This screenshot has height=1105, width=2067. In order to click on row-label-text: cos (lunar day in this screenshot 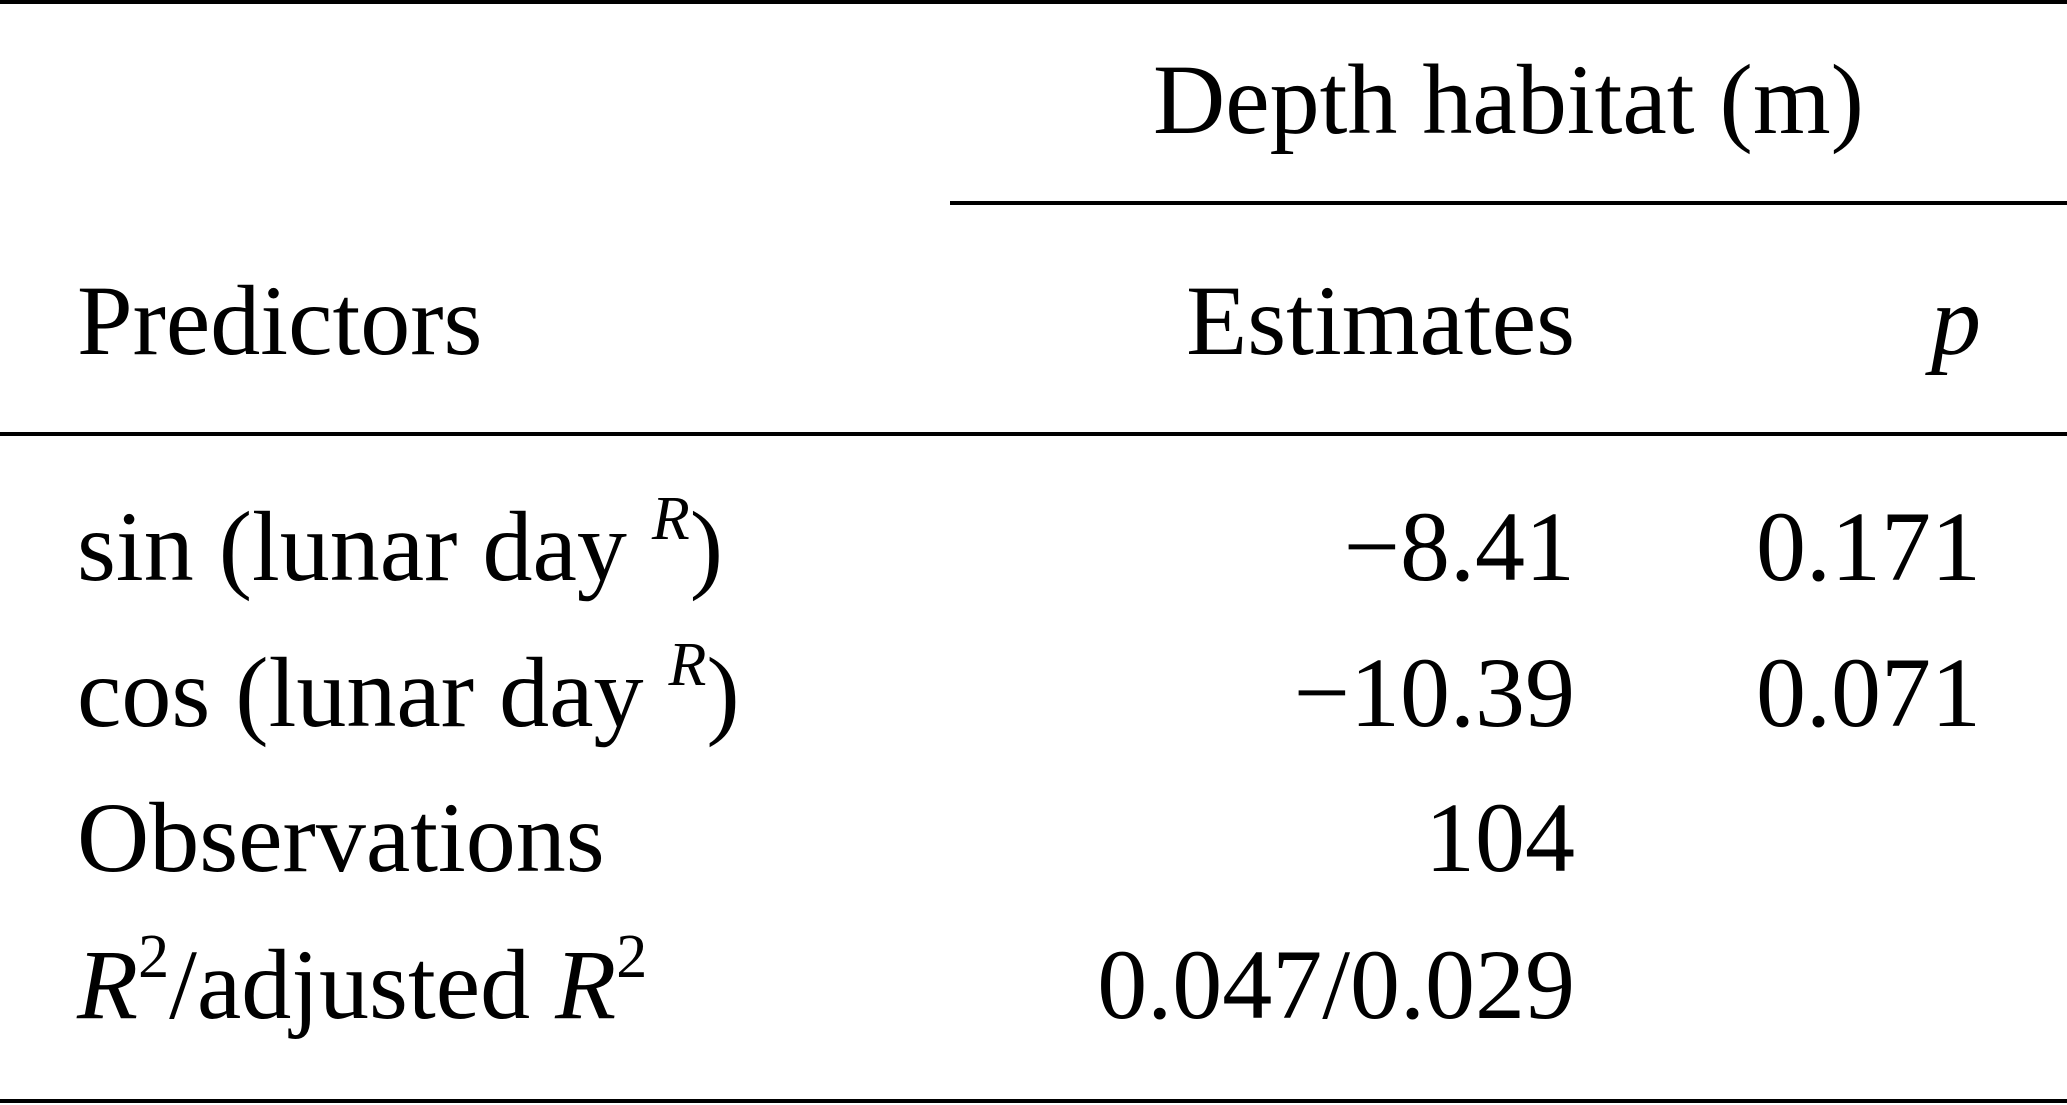, I will do `click(373, 692)`.